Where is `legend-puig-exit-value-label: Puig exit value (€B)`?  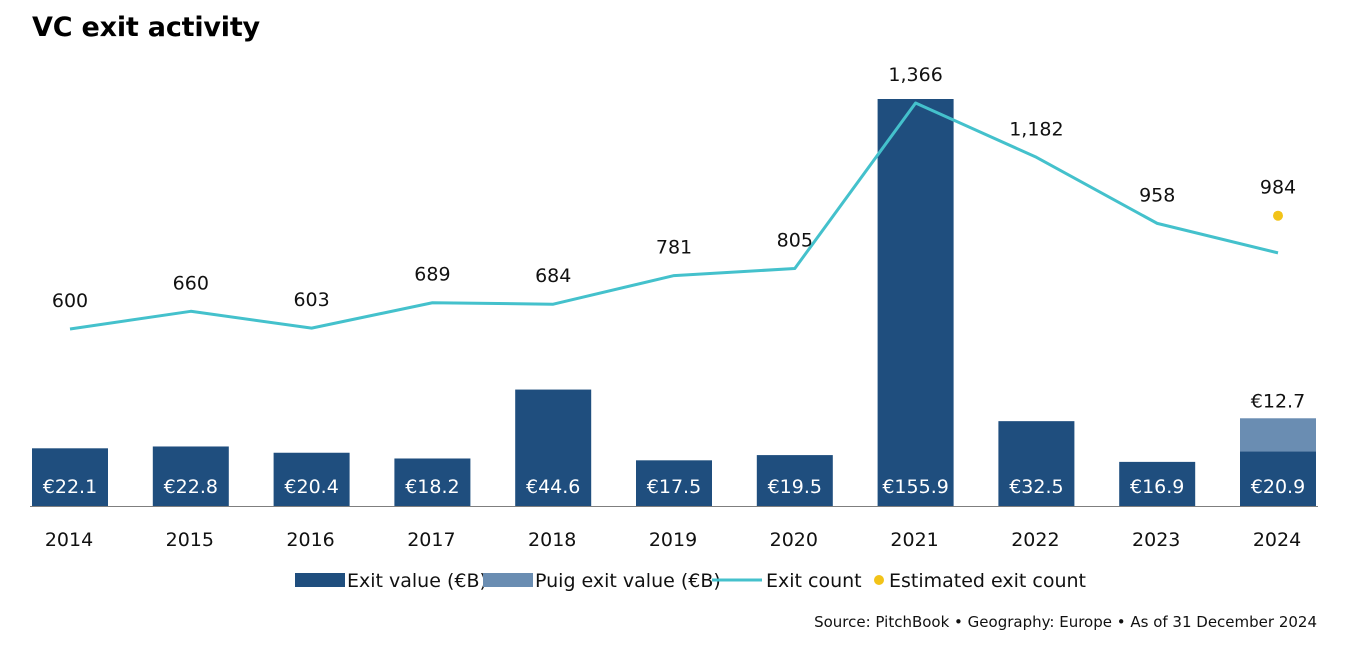
legend-puig-exit-value-label: Puig exit value (€B) is located at coordinates (628, 581).